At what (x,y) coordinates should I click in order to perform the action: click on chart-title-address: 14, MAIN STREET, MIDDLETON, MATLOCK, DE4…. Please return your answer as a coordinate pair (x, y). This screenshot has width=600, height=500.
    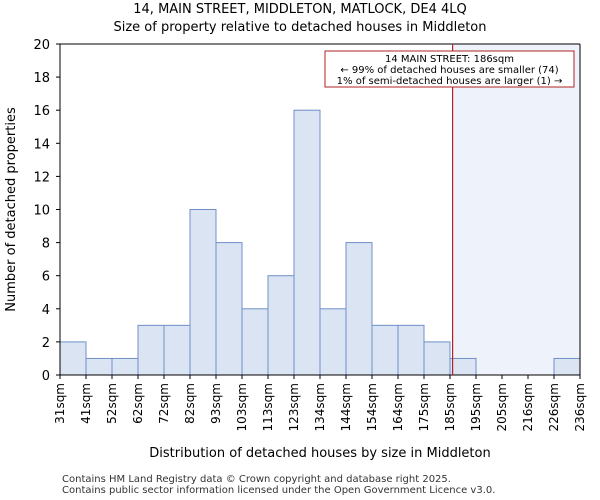
    Looking at the image, I should click on (300, 9).